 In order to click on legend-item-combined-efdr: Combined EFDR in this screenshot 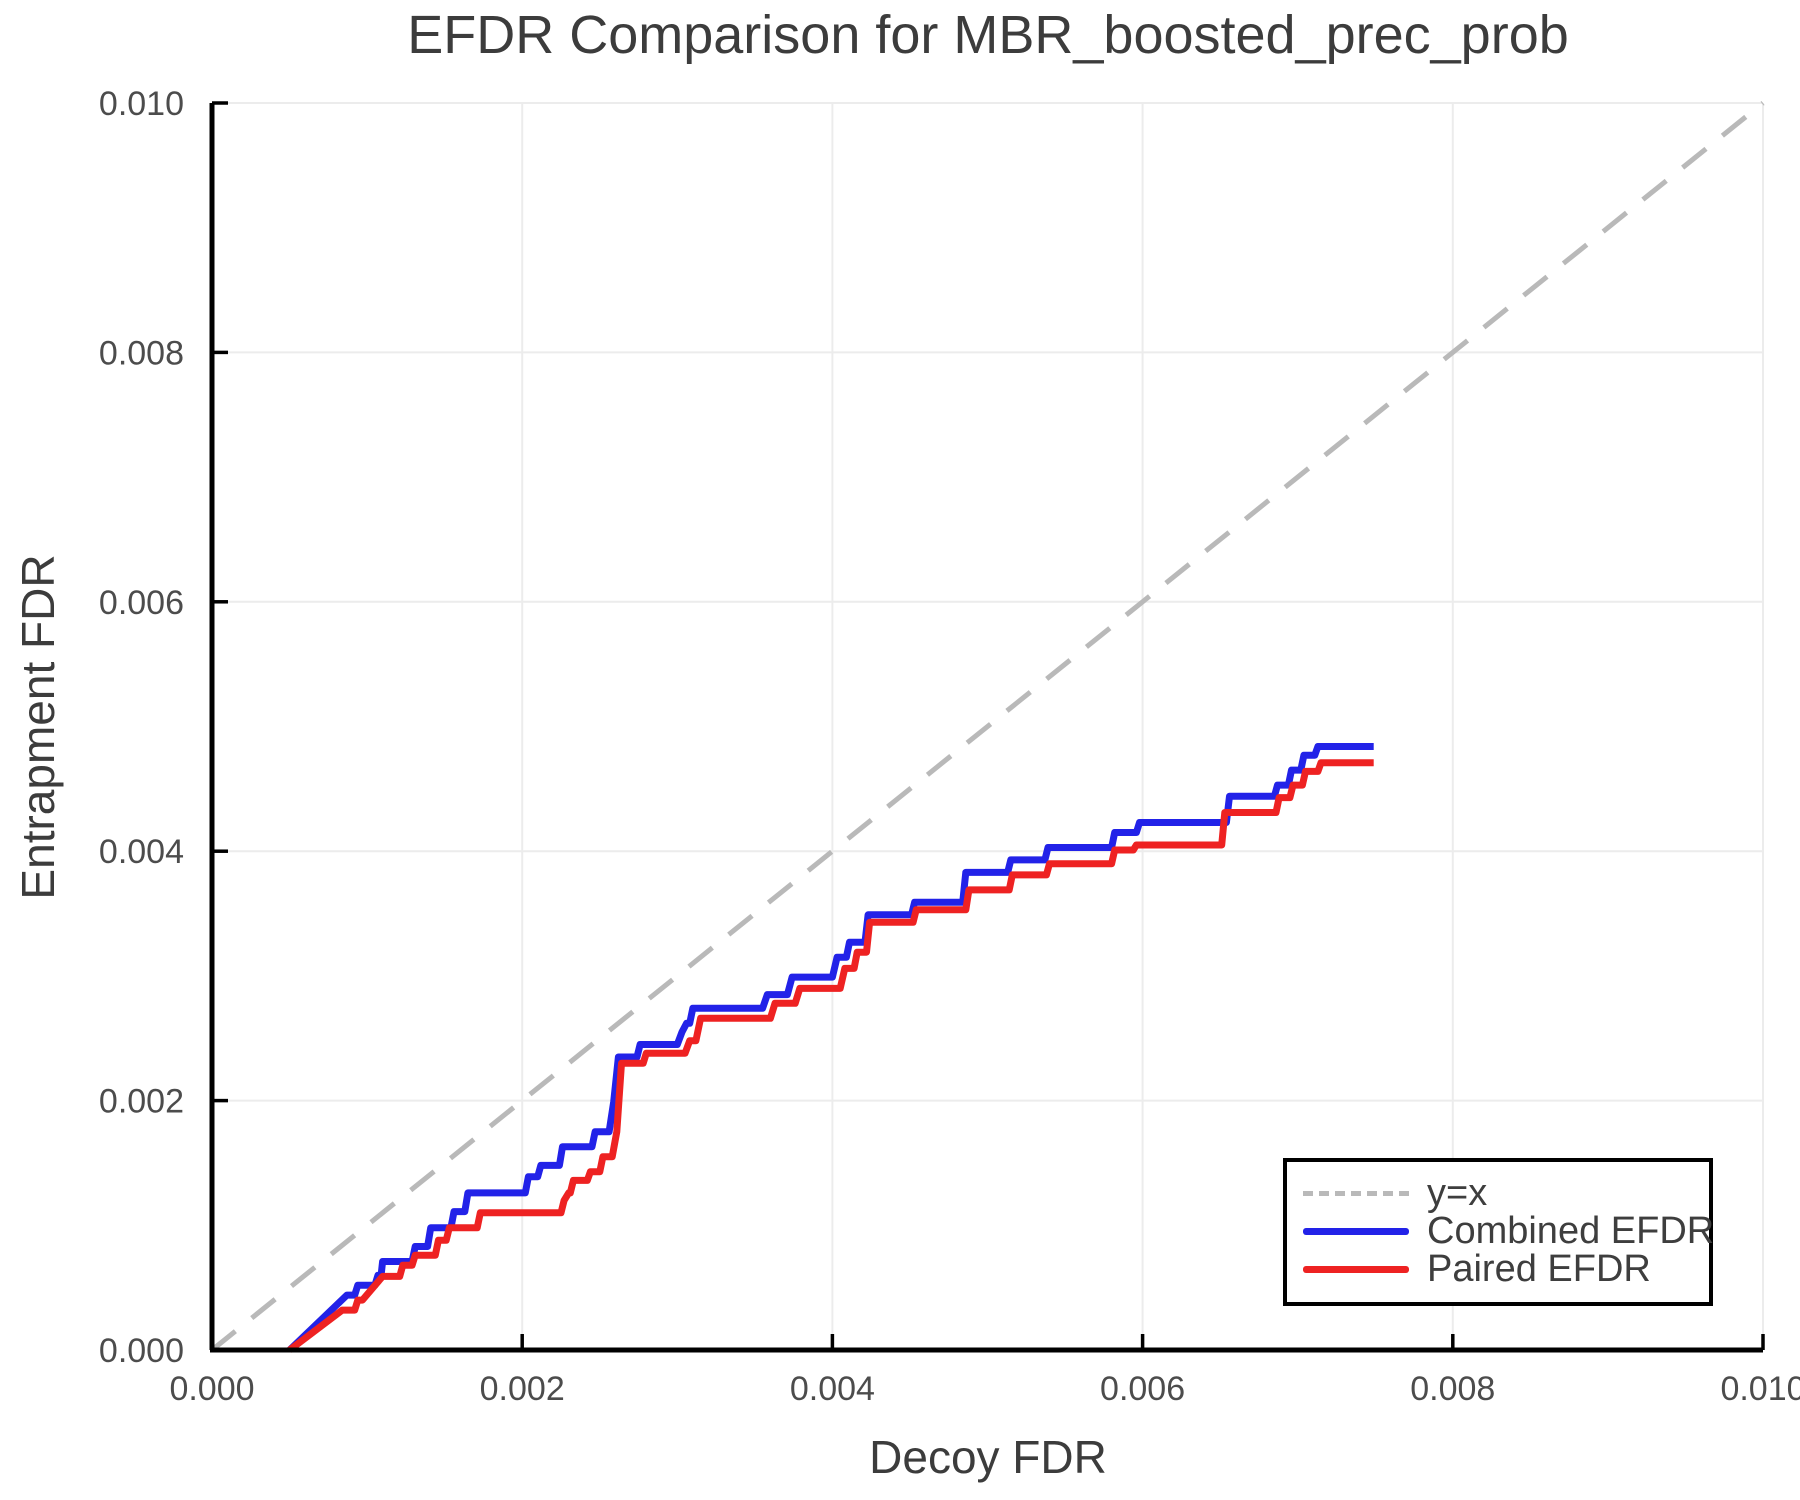, I will do `click(1508, 1231)`.